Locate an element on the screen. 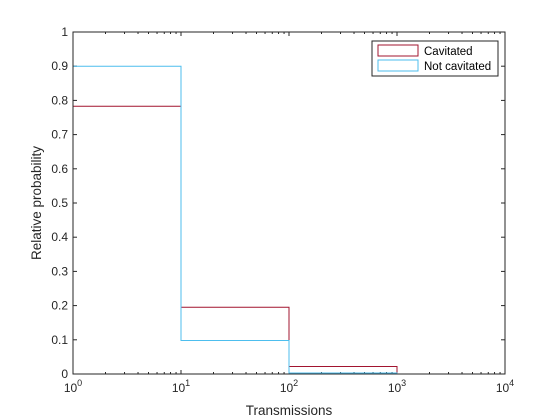  y-tick-label: 0.6 is located at coordinates (59, 169).